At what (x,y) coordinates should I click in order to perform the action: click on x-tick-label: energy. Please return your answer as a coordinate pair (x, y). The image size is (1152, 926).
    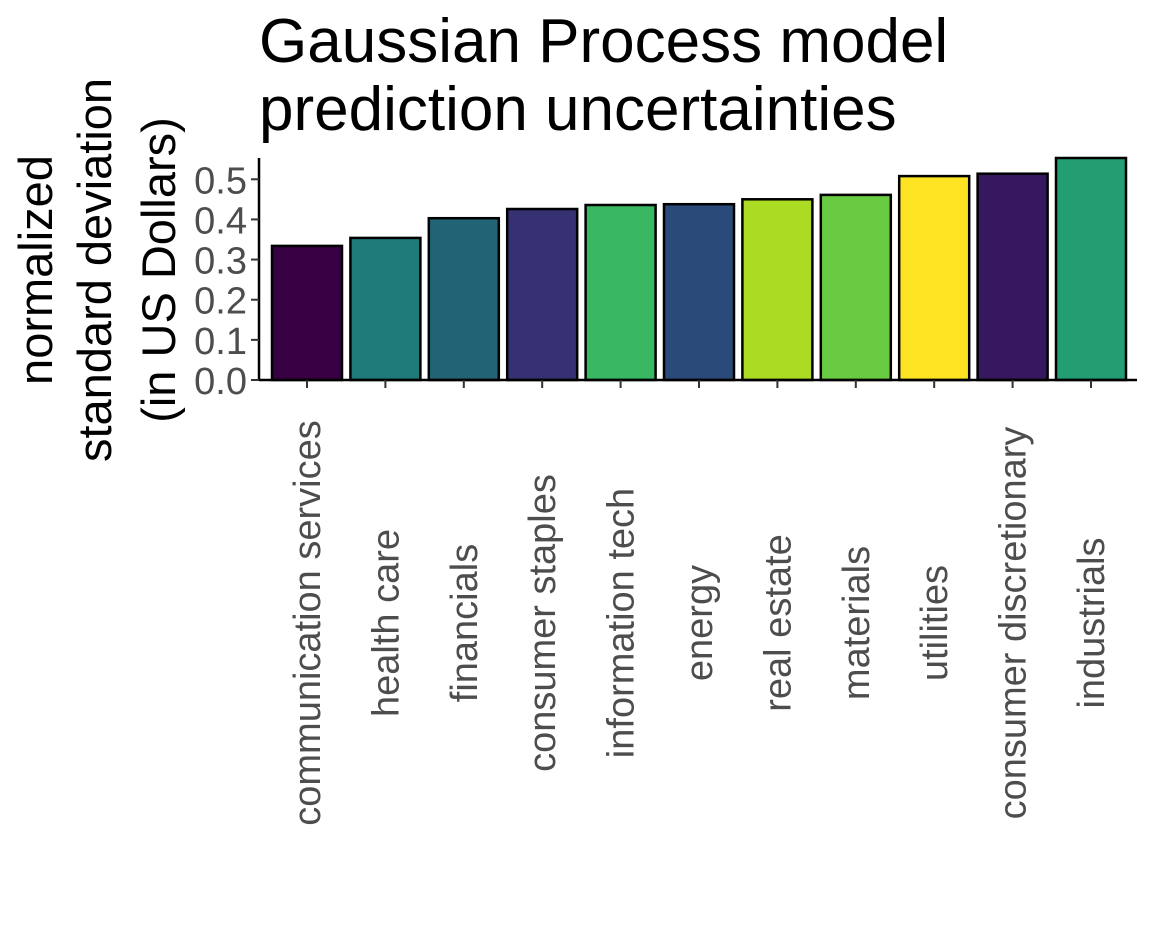
    Looking at the image, I should click on (700, 623).